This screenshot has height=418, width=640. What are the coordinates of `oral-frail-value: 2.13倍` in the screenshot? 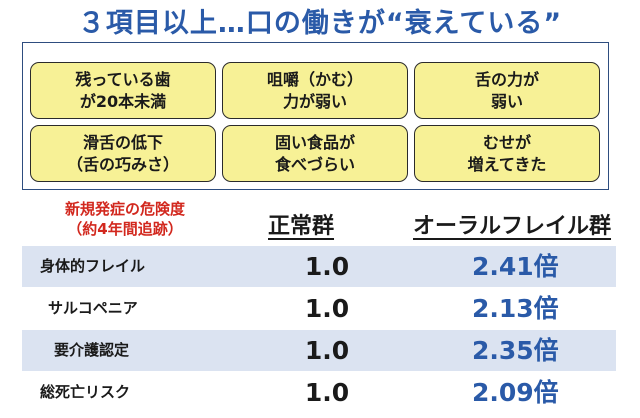 It's located at (515, 308).